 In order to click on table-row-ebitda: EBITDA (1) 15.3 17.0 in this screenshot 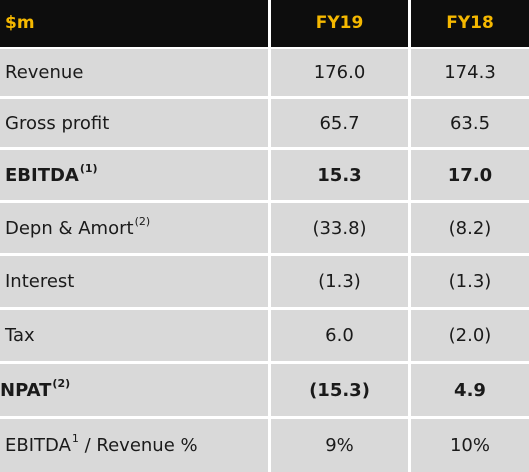, I will do `click(264, 175)`.